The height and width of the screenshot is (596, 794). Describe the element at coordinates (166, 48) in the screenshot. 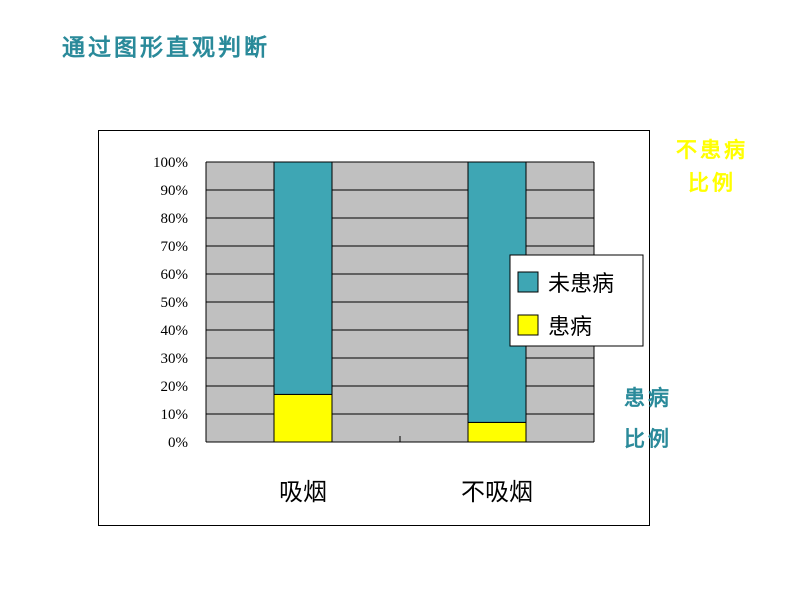

I see `slide-title: 通过图形直观判断` at that location.